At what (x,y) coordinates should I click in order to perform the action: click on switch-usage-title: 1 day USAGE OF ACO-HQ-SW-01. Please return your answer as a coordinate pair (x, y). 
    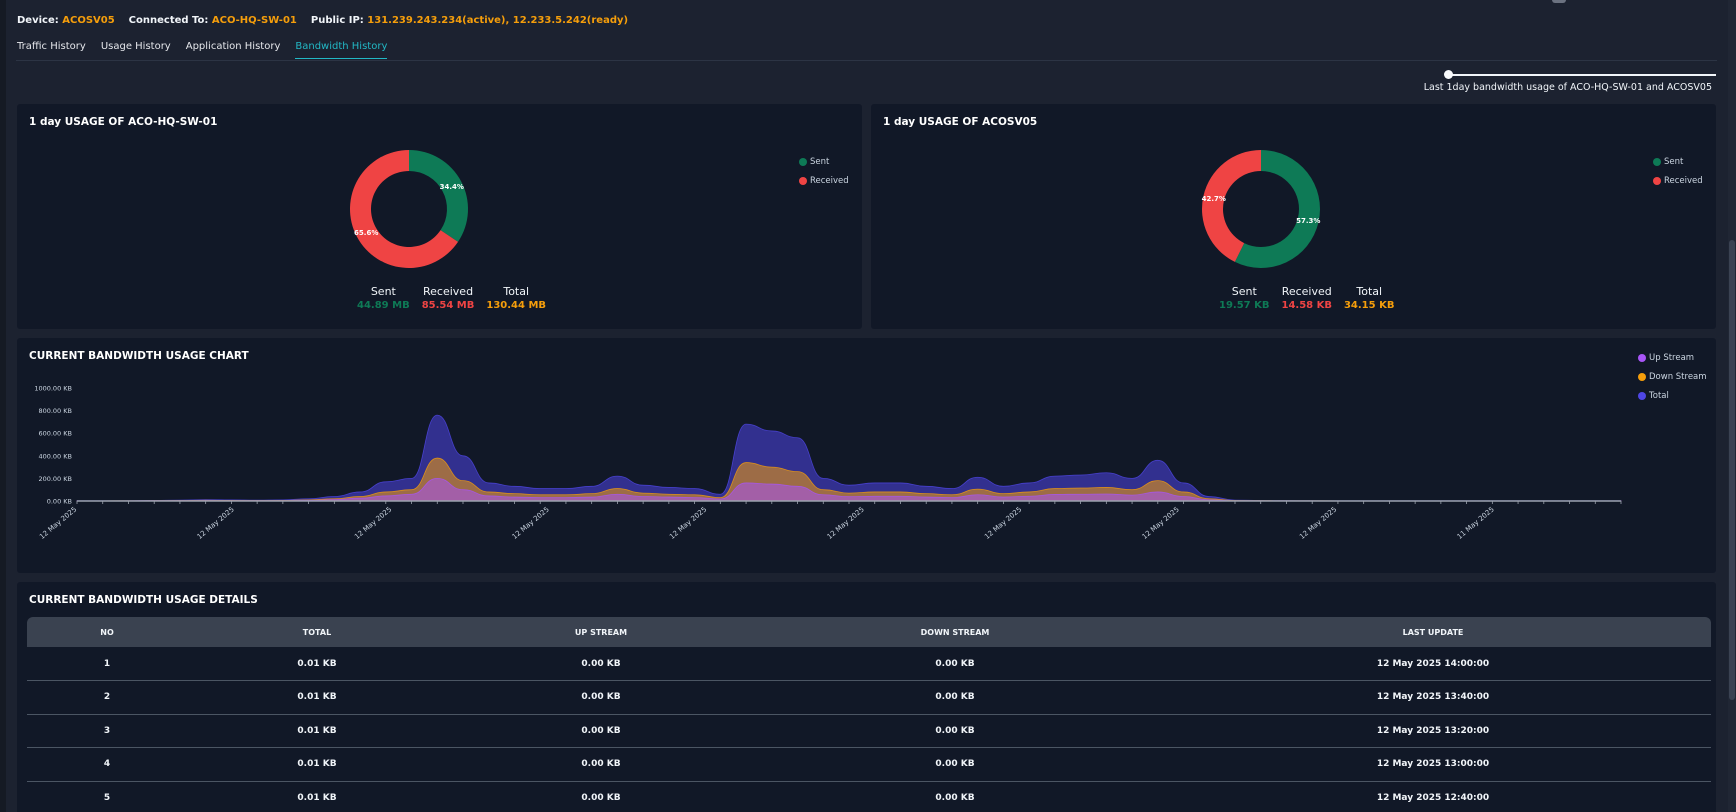
    Looking at the image, I should click on (123, 122).